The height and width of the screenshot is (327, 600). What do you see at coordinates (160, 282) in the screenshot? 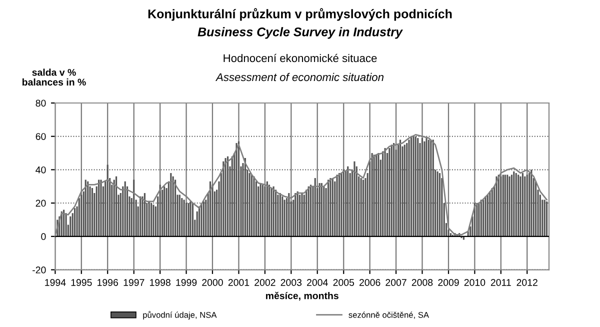
I see `x-tick-label: 1998` at bounding box center [160, 282].